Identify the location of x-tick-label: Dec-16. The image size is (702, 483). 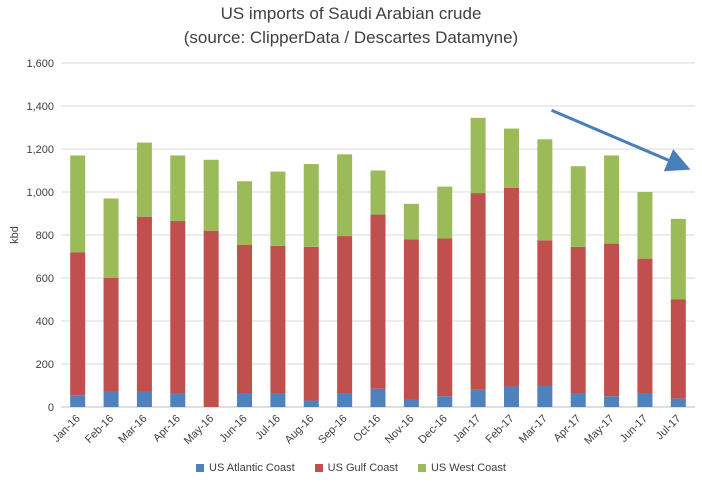
(433, 430).